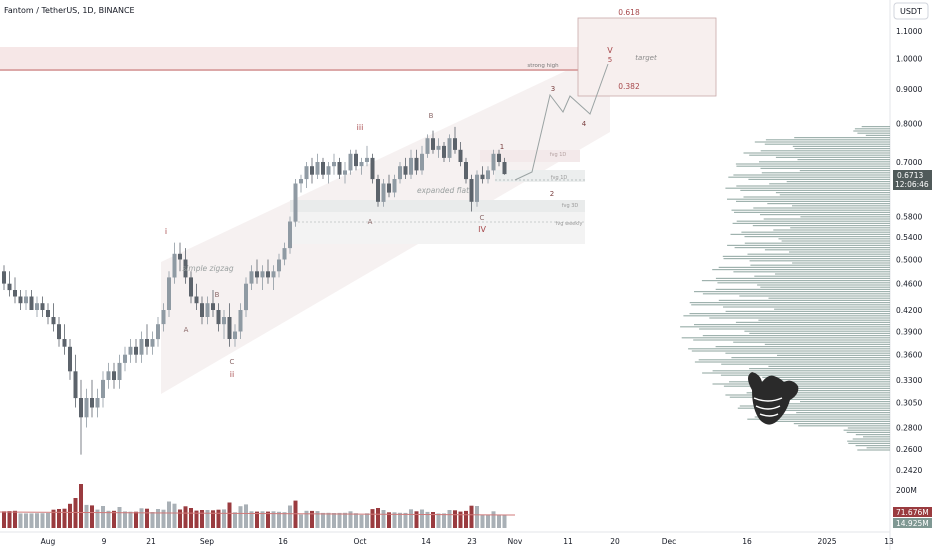 This screenshot has width=932, height=554. Describe the element at coordinates (826, 541) in the screenshot. I see `time-tick-label: 2025` at that location.